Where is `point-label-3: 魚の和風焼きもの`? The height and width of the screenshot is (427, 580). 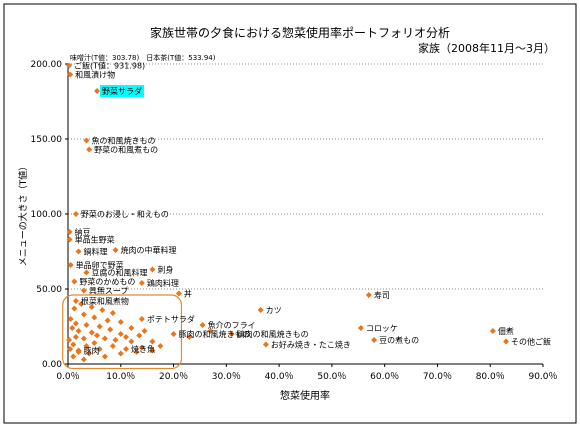
point-label-3: 魚の和風焼きもの is located at coordinates (123, 141).